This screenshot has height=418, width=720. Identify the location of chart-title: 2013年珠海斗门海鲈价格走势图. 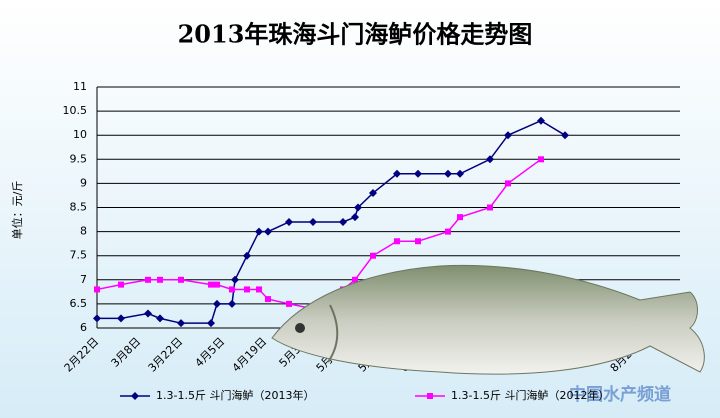
(355, 34).